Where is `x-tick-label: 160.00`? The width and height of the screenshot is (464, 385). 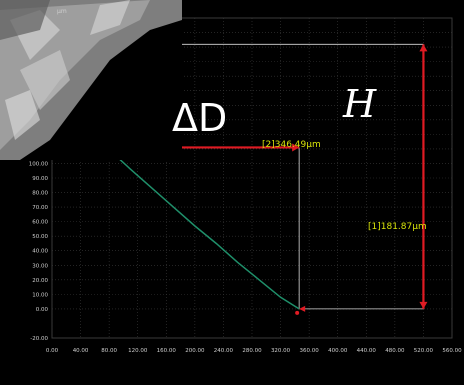 x-tick-label: 160.00 is located at coordinates (167, 351).